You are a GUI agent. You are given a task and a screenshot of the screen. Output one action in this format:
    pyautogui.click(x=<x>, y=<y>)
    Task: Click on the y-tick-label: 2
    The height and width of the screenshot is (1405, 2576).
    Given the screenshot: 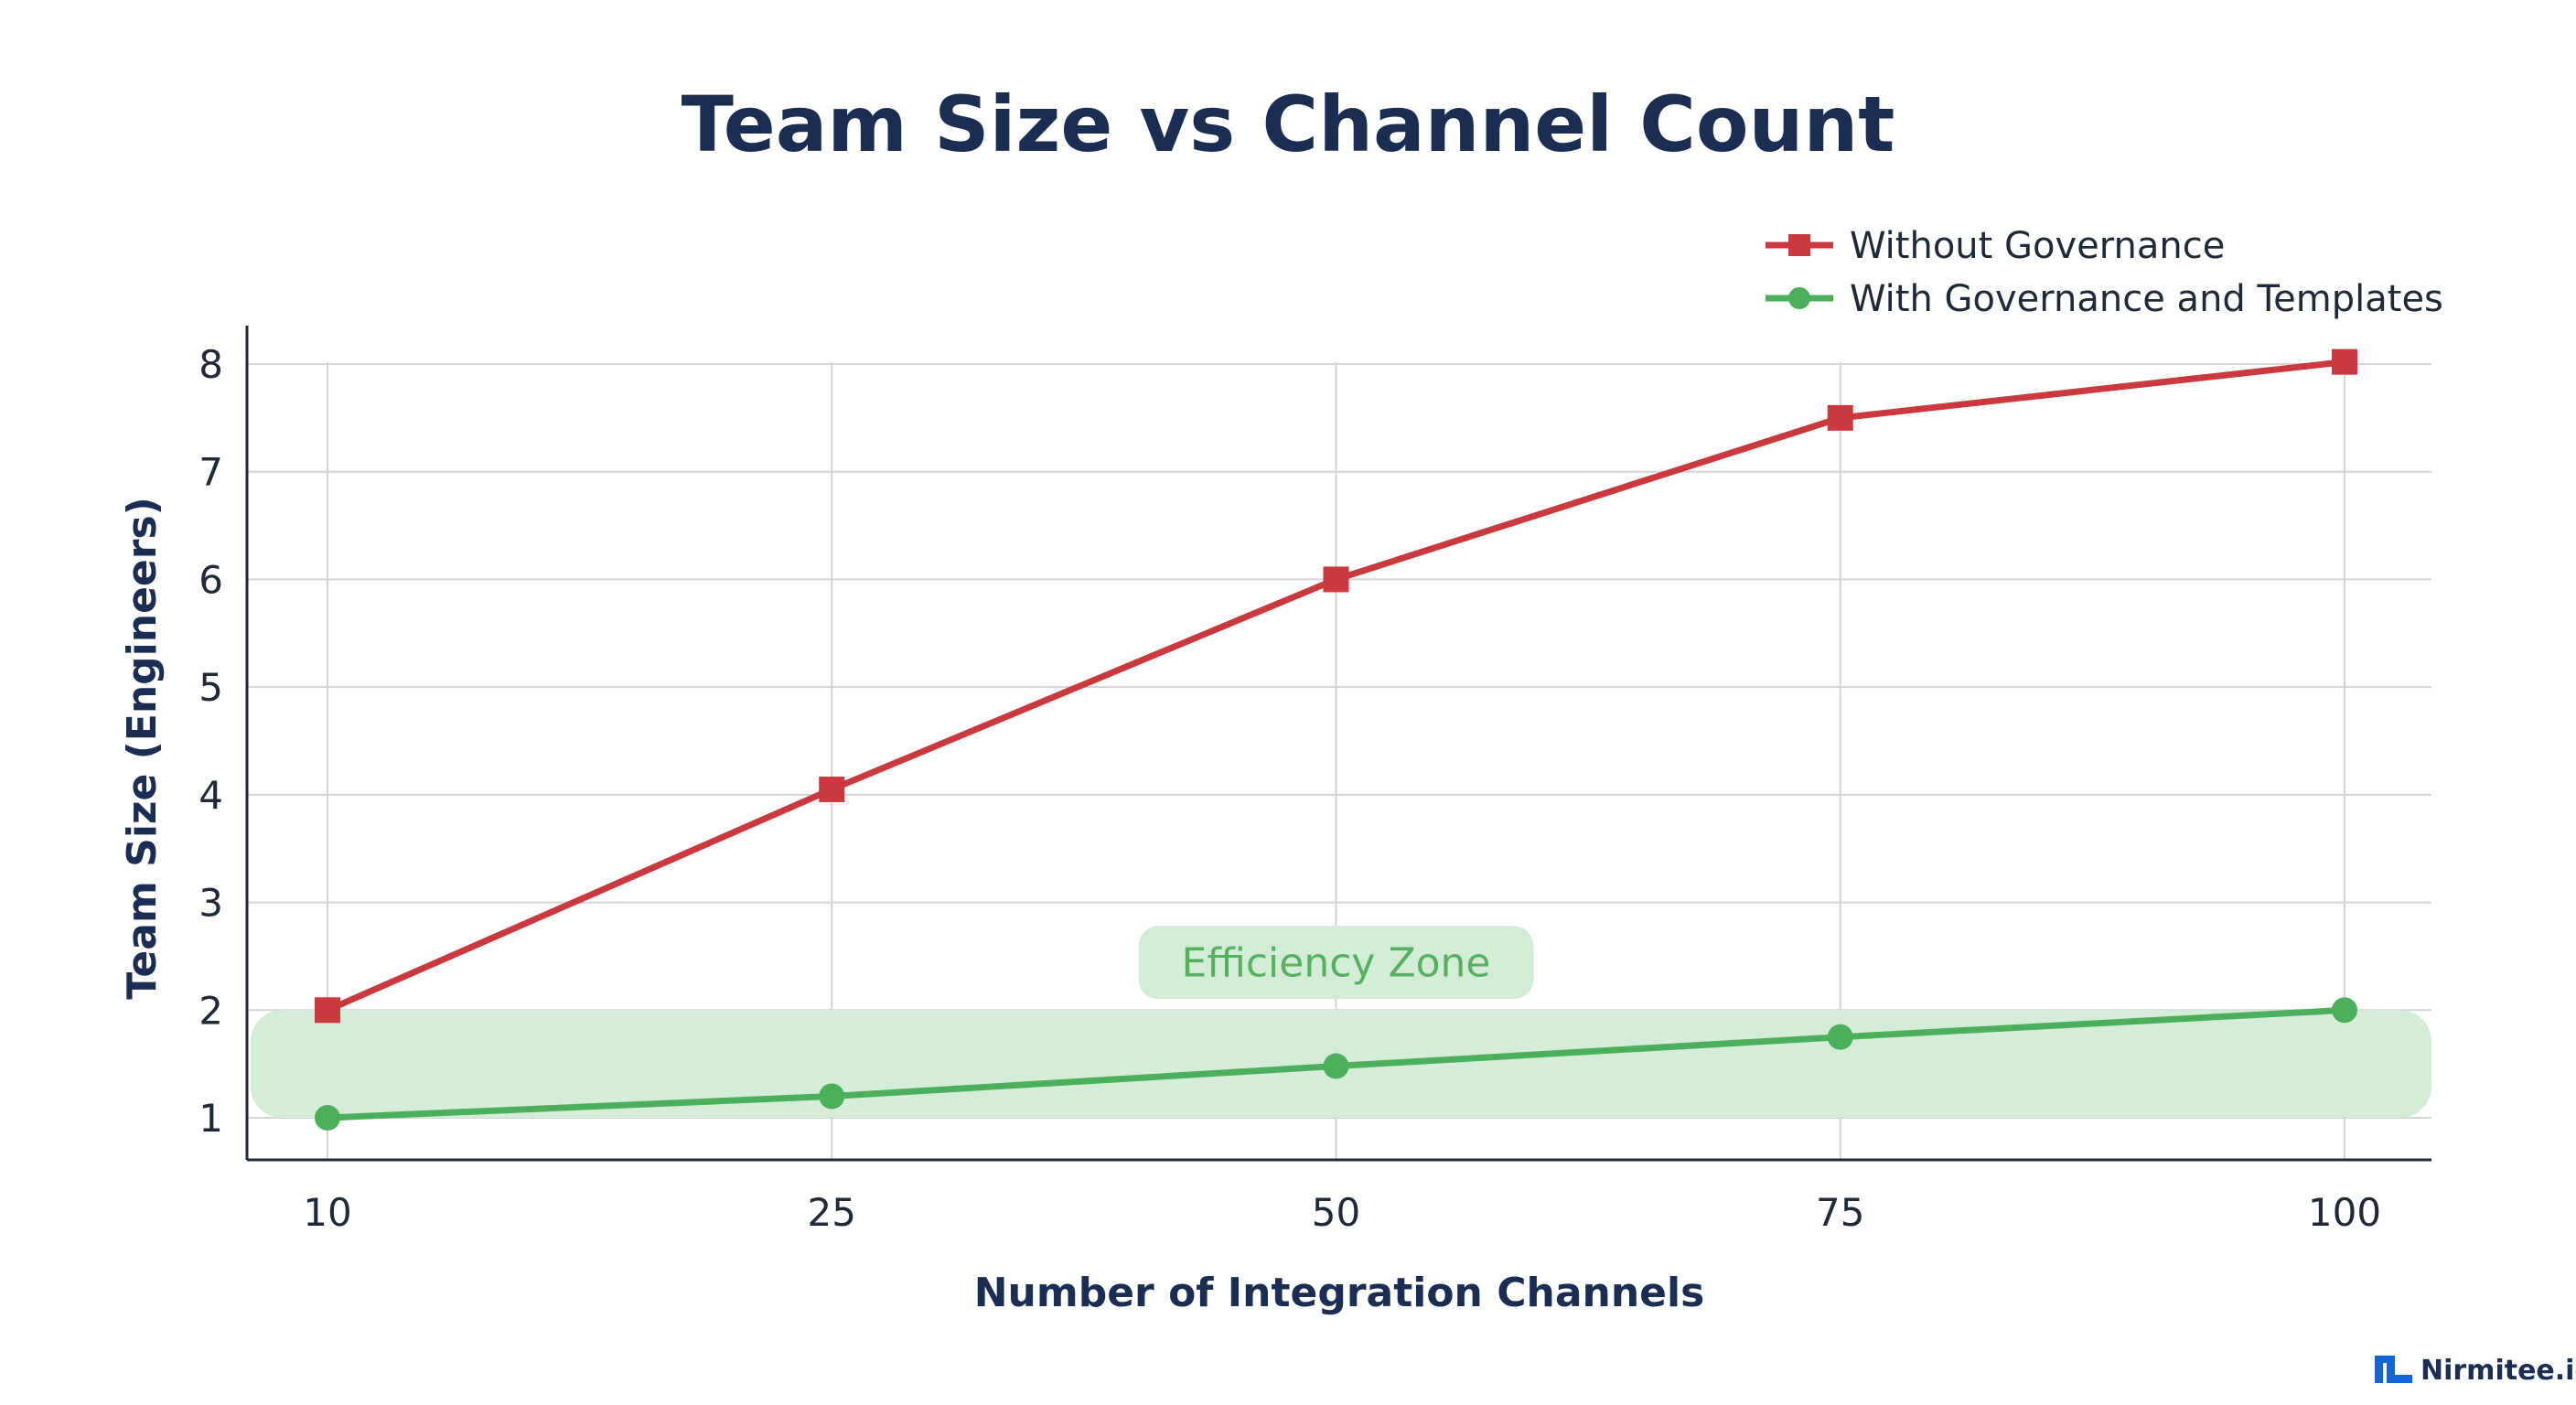 What is the action you would take?
    pyautogui.click(x=211, y=1011)
    